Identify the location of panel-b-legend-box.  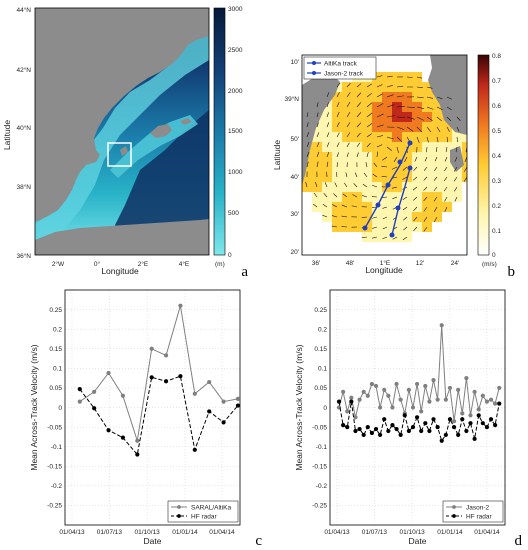
(340, 68).